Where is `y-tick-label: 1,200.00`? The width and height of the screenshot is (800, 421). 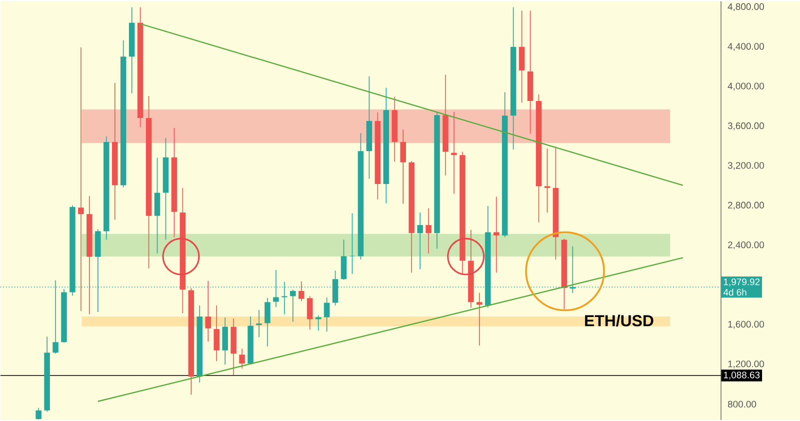
y-tick-label: 1,200.00 is located at coordinates (746, 364).